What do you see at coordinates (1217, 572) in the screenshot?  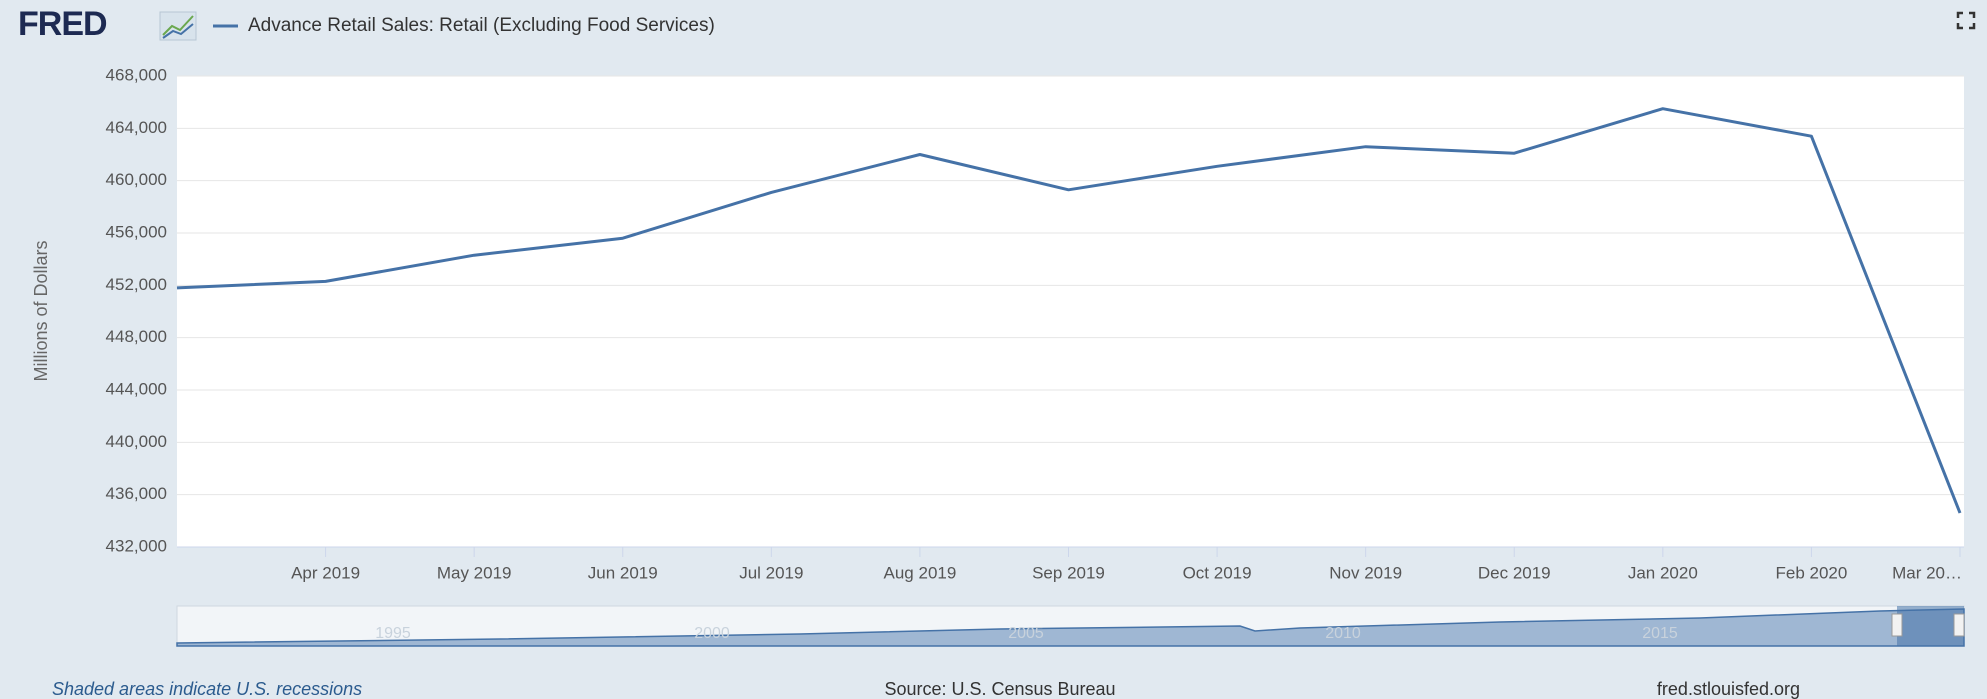 I see `x-tick-label: Oct 2019` at bounding box center [1217, 572].